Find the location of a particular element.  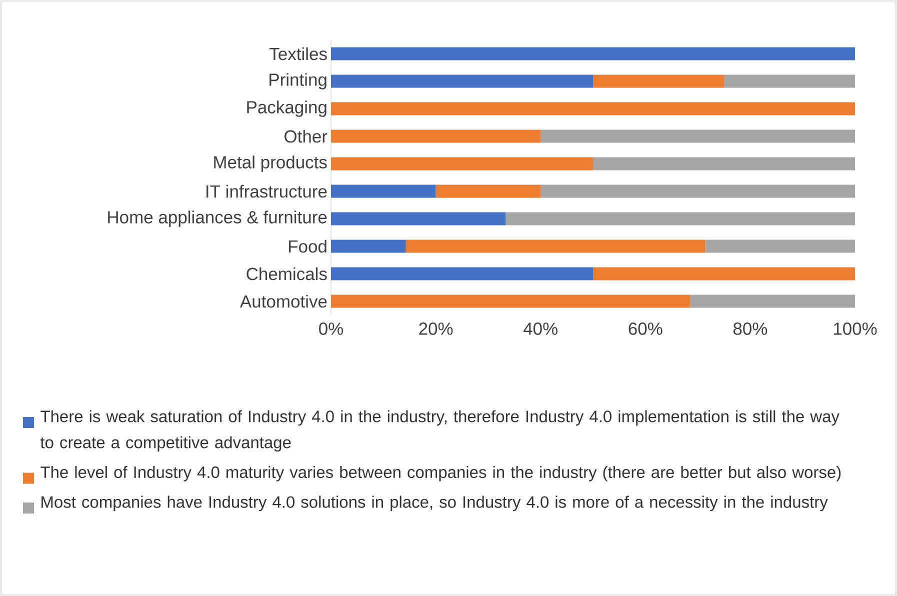

y-tick-label: Other is located at coordinates (306, 136).